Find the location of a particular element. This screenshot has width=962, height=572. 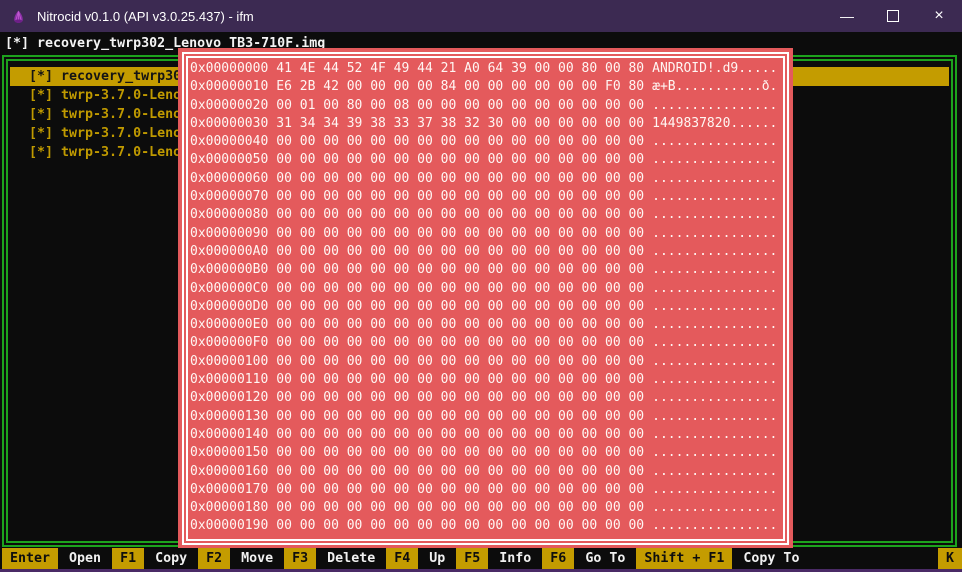

nitrocid-logo-icon is located at coordinates (18, 16).